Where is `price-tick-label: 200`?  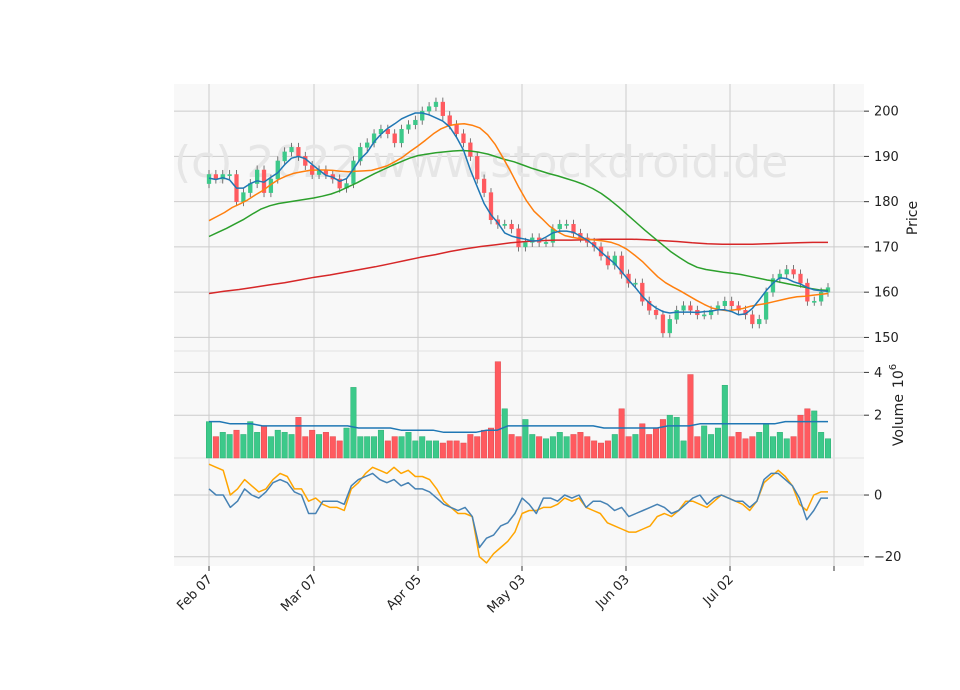
price-tick-label: 200 is located at coordinates (886, 112).